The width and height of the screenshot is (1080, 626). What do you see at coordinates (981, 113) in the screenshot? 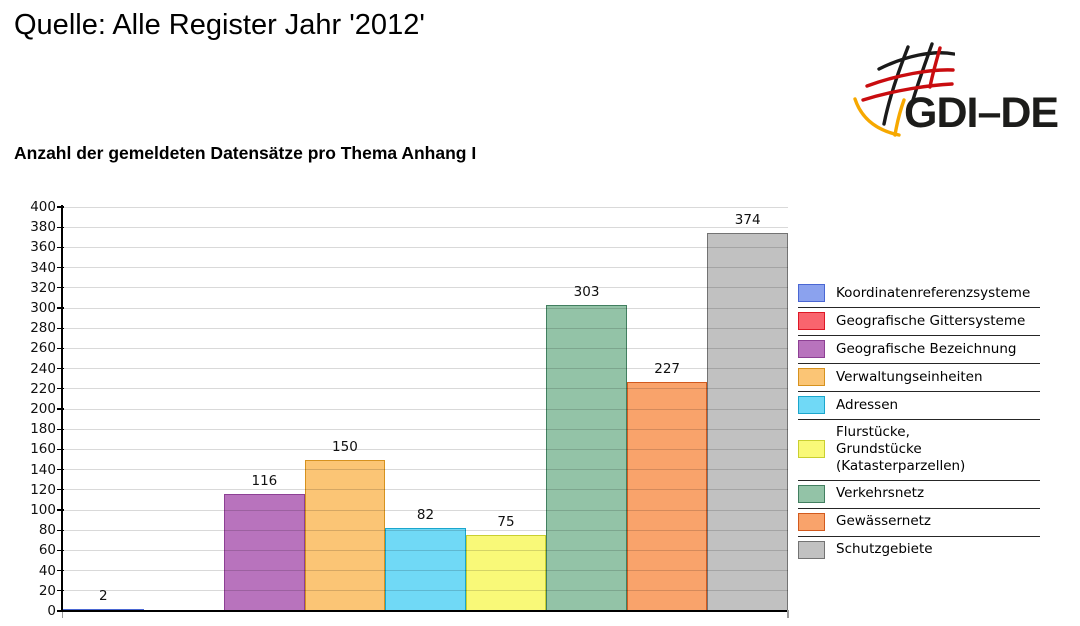
I see `gdi-de-logo-text: GDI–DE` at bounding box center [981, 113].